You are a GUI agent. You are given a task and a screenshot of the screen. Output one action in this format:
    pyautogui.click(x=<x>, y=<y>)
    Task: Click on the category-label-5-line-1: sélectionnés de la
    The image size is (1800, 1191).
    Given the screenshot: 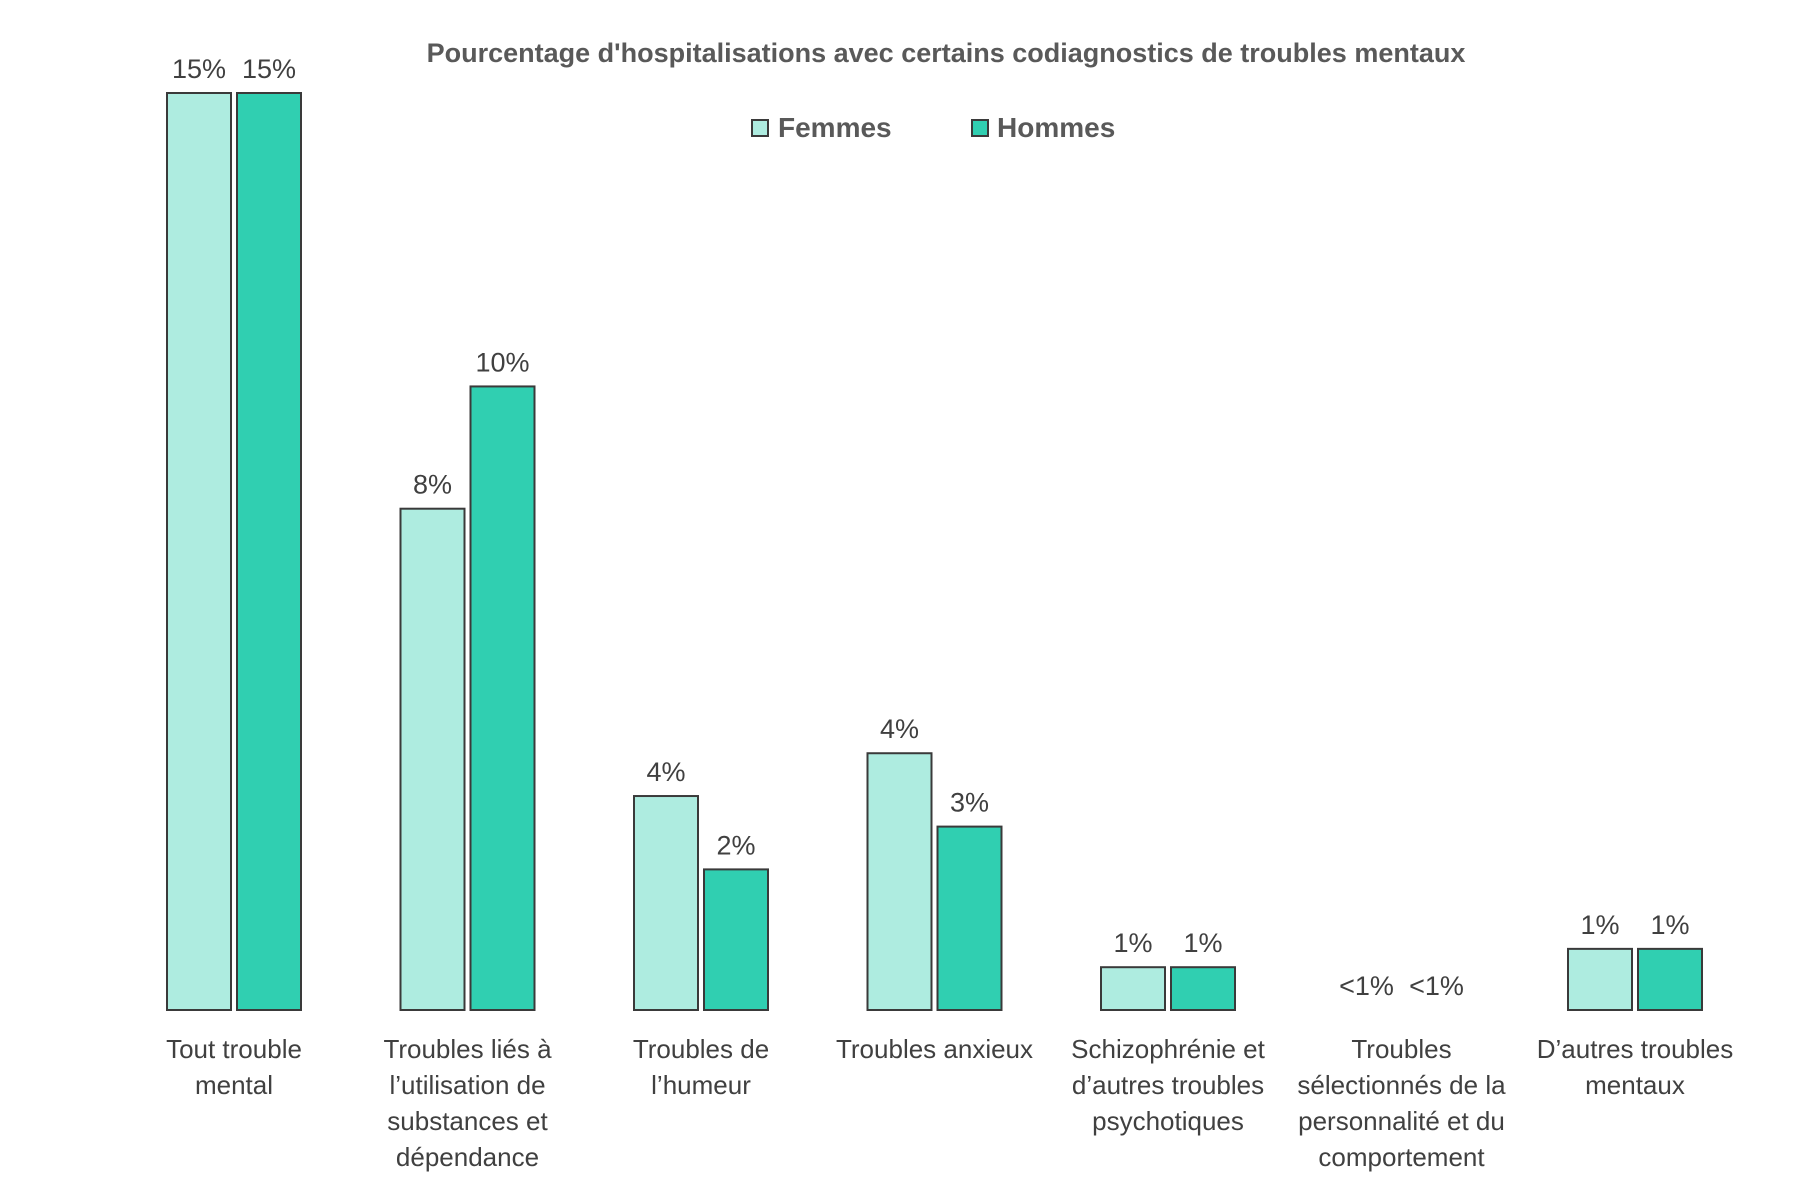 What is the action you would take?
    pyautogui.click(x=1401, y=1085)
    